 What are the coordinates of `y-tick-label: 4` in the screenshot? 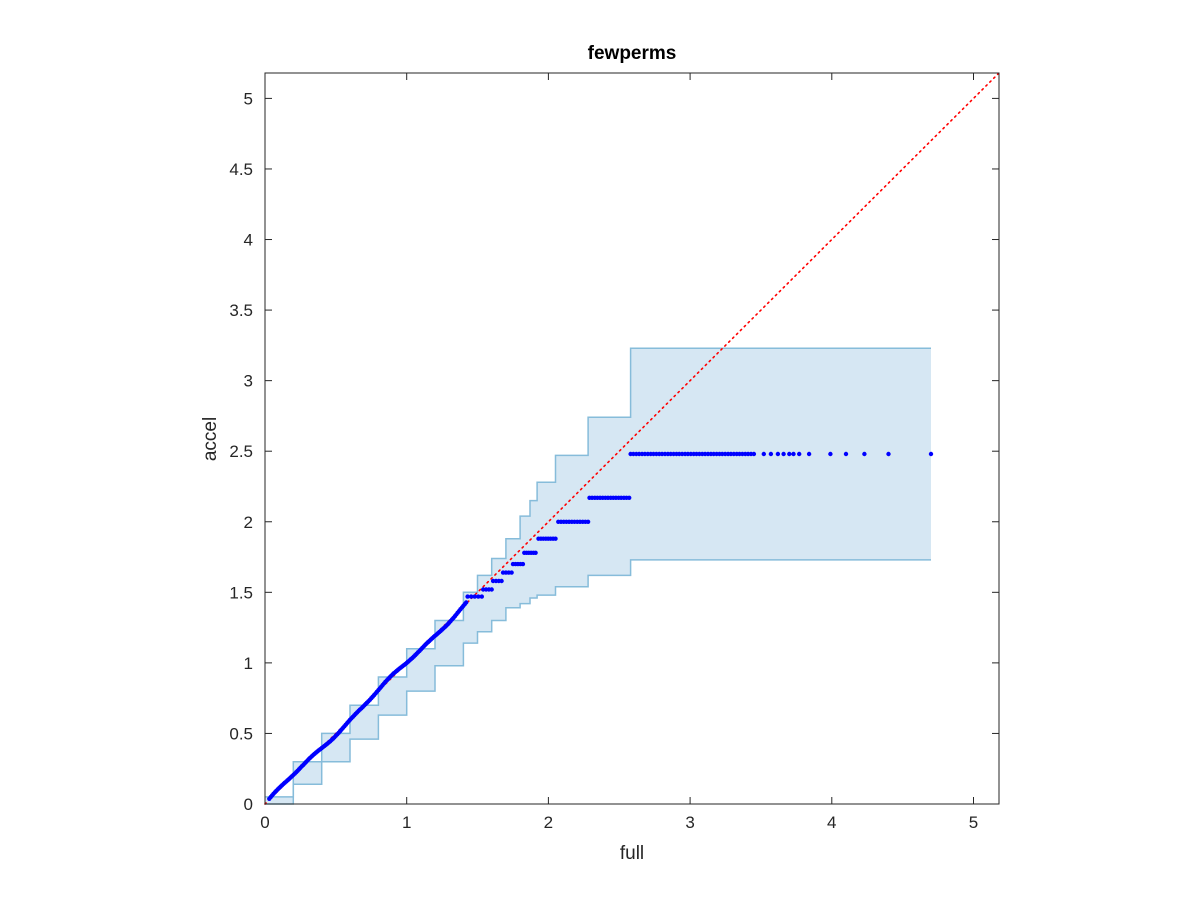 It's located at (248, 240).